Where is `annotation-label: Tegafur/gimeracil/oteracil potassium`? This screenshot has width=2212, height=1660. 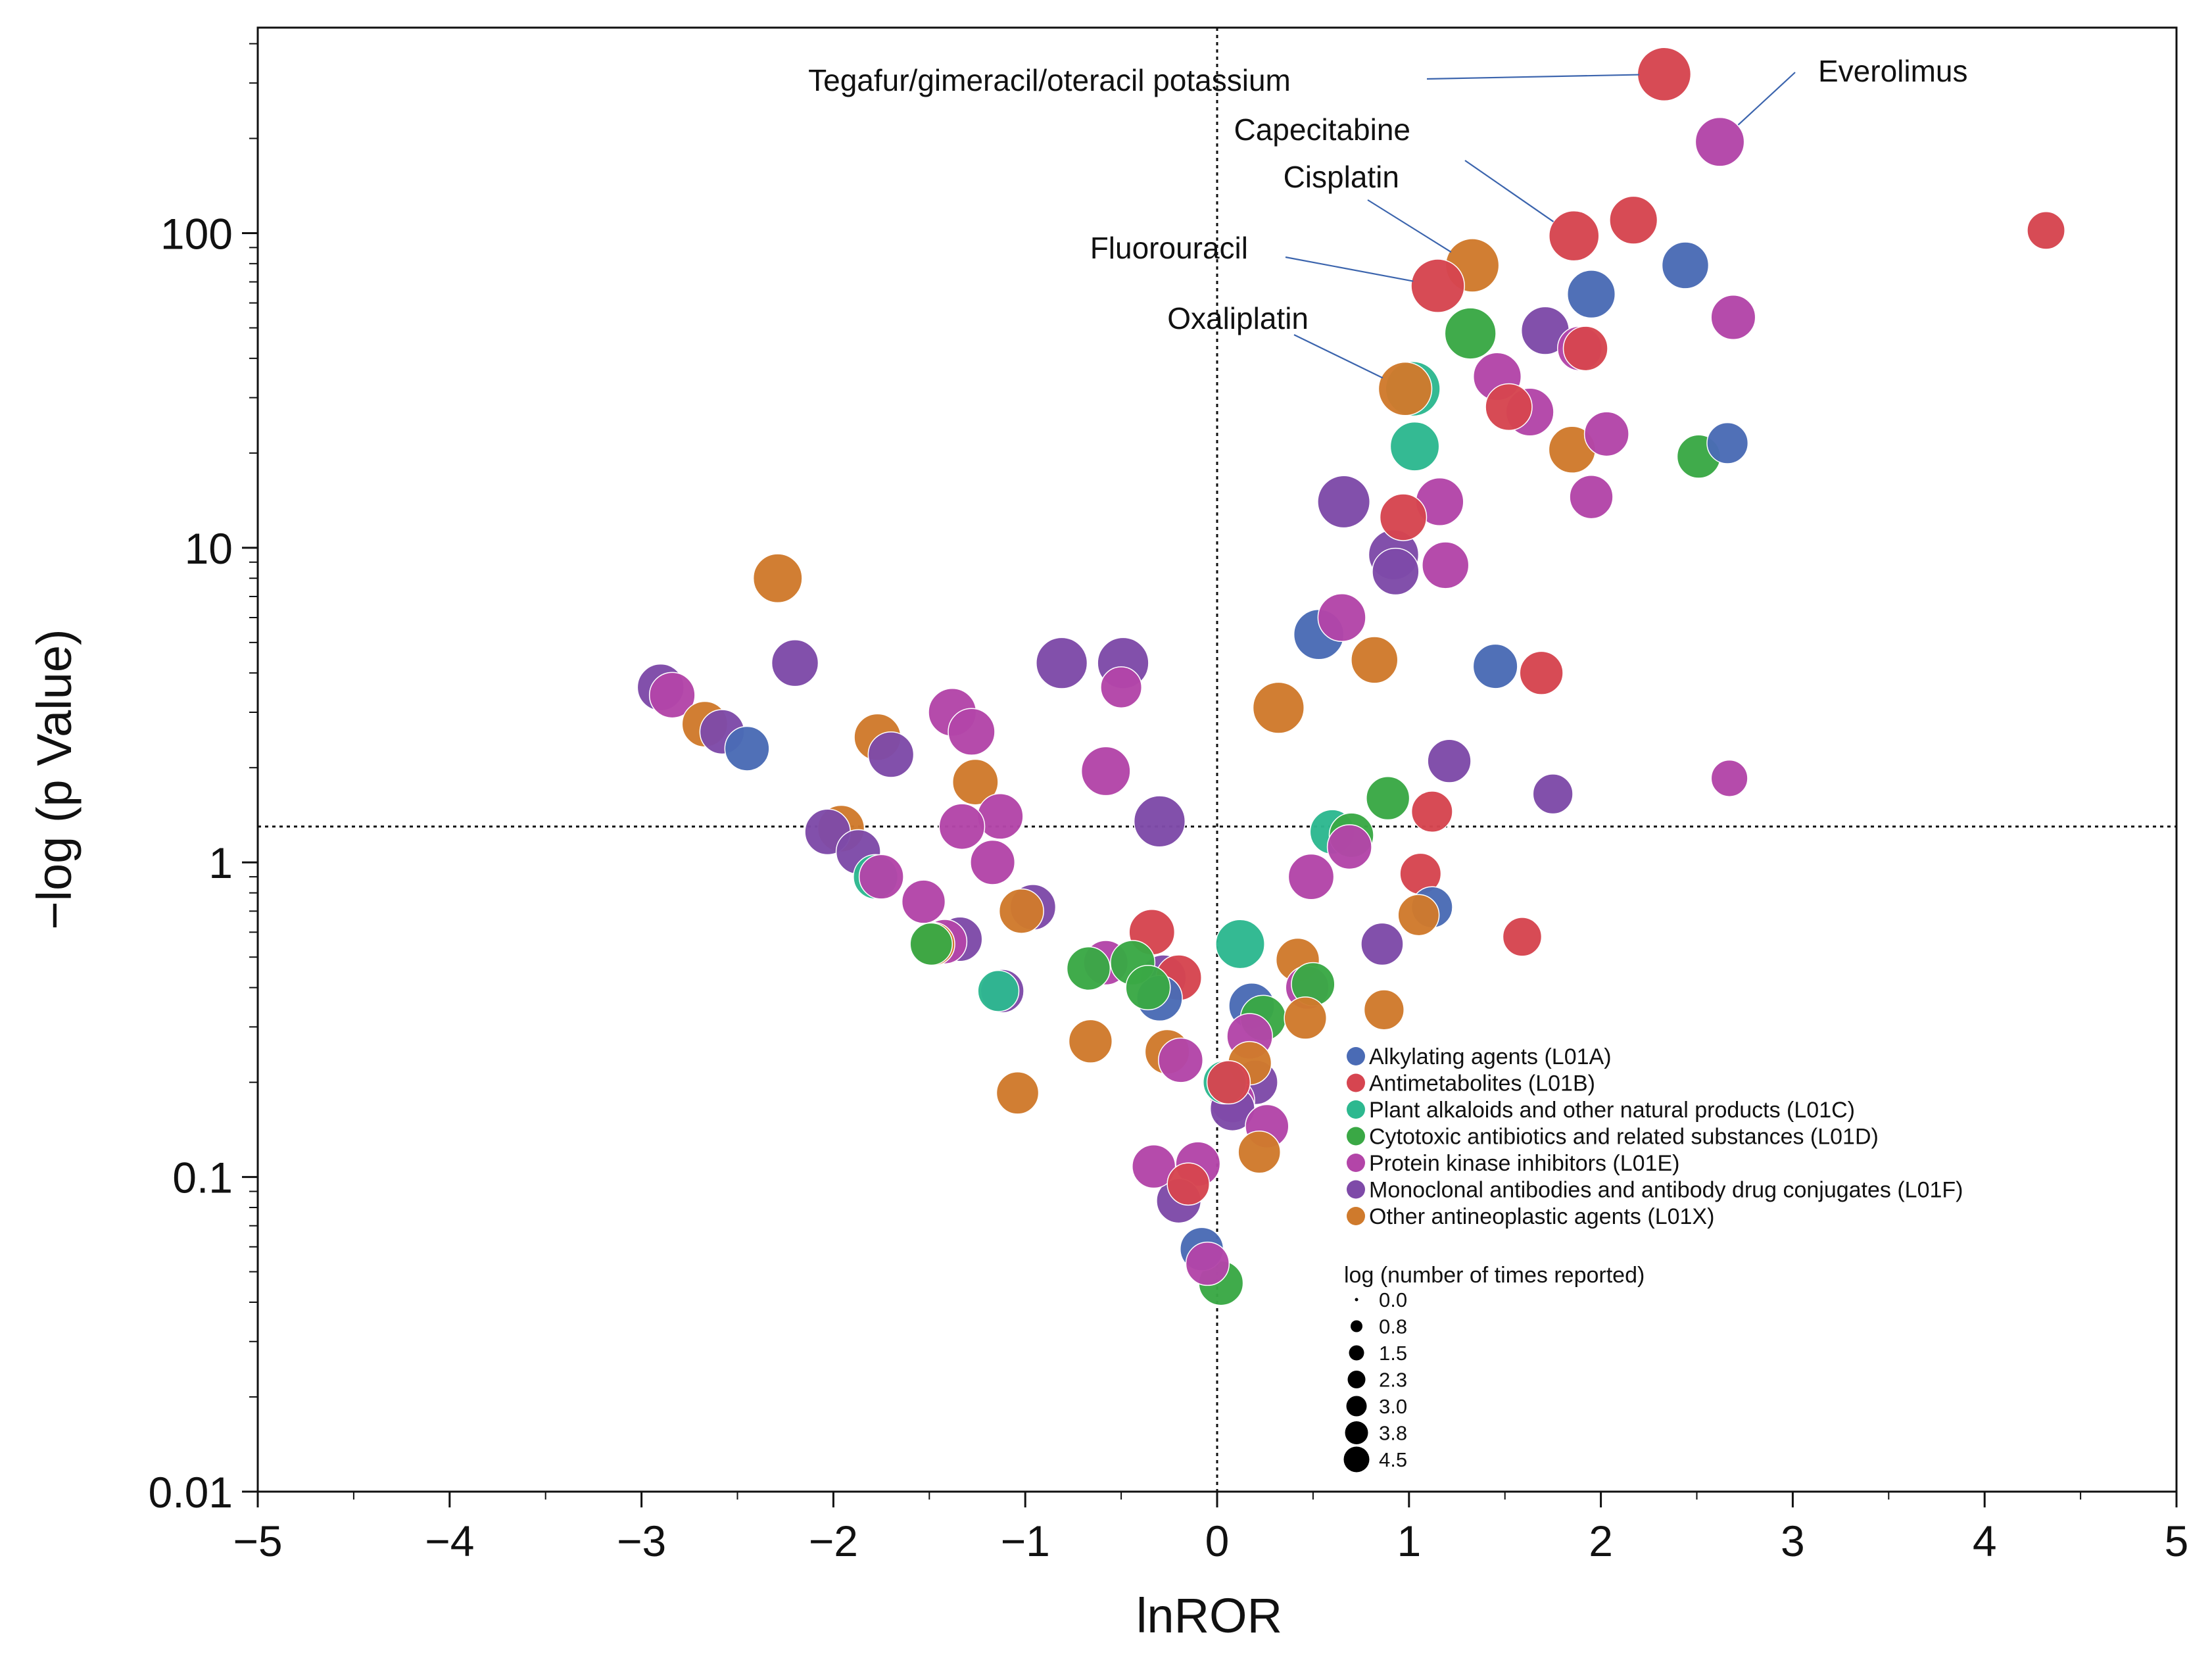 annotation-label: Tegafur/gimeracil/oteracil potassium is located at coordinates (1049, 80).